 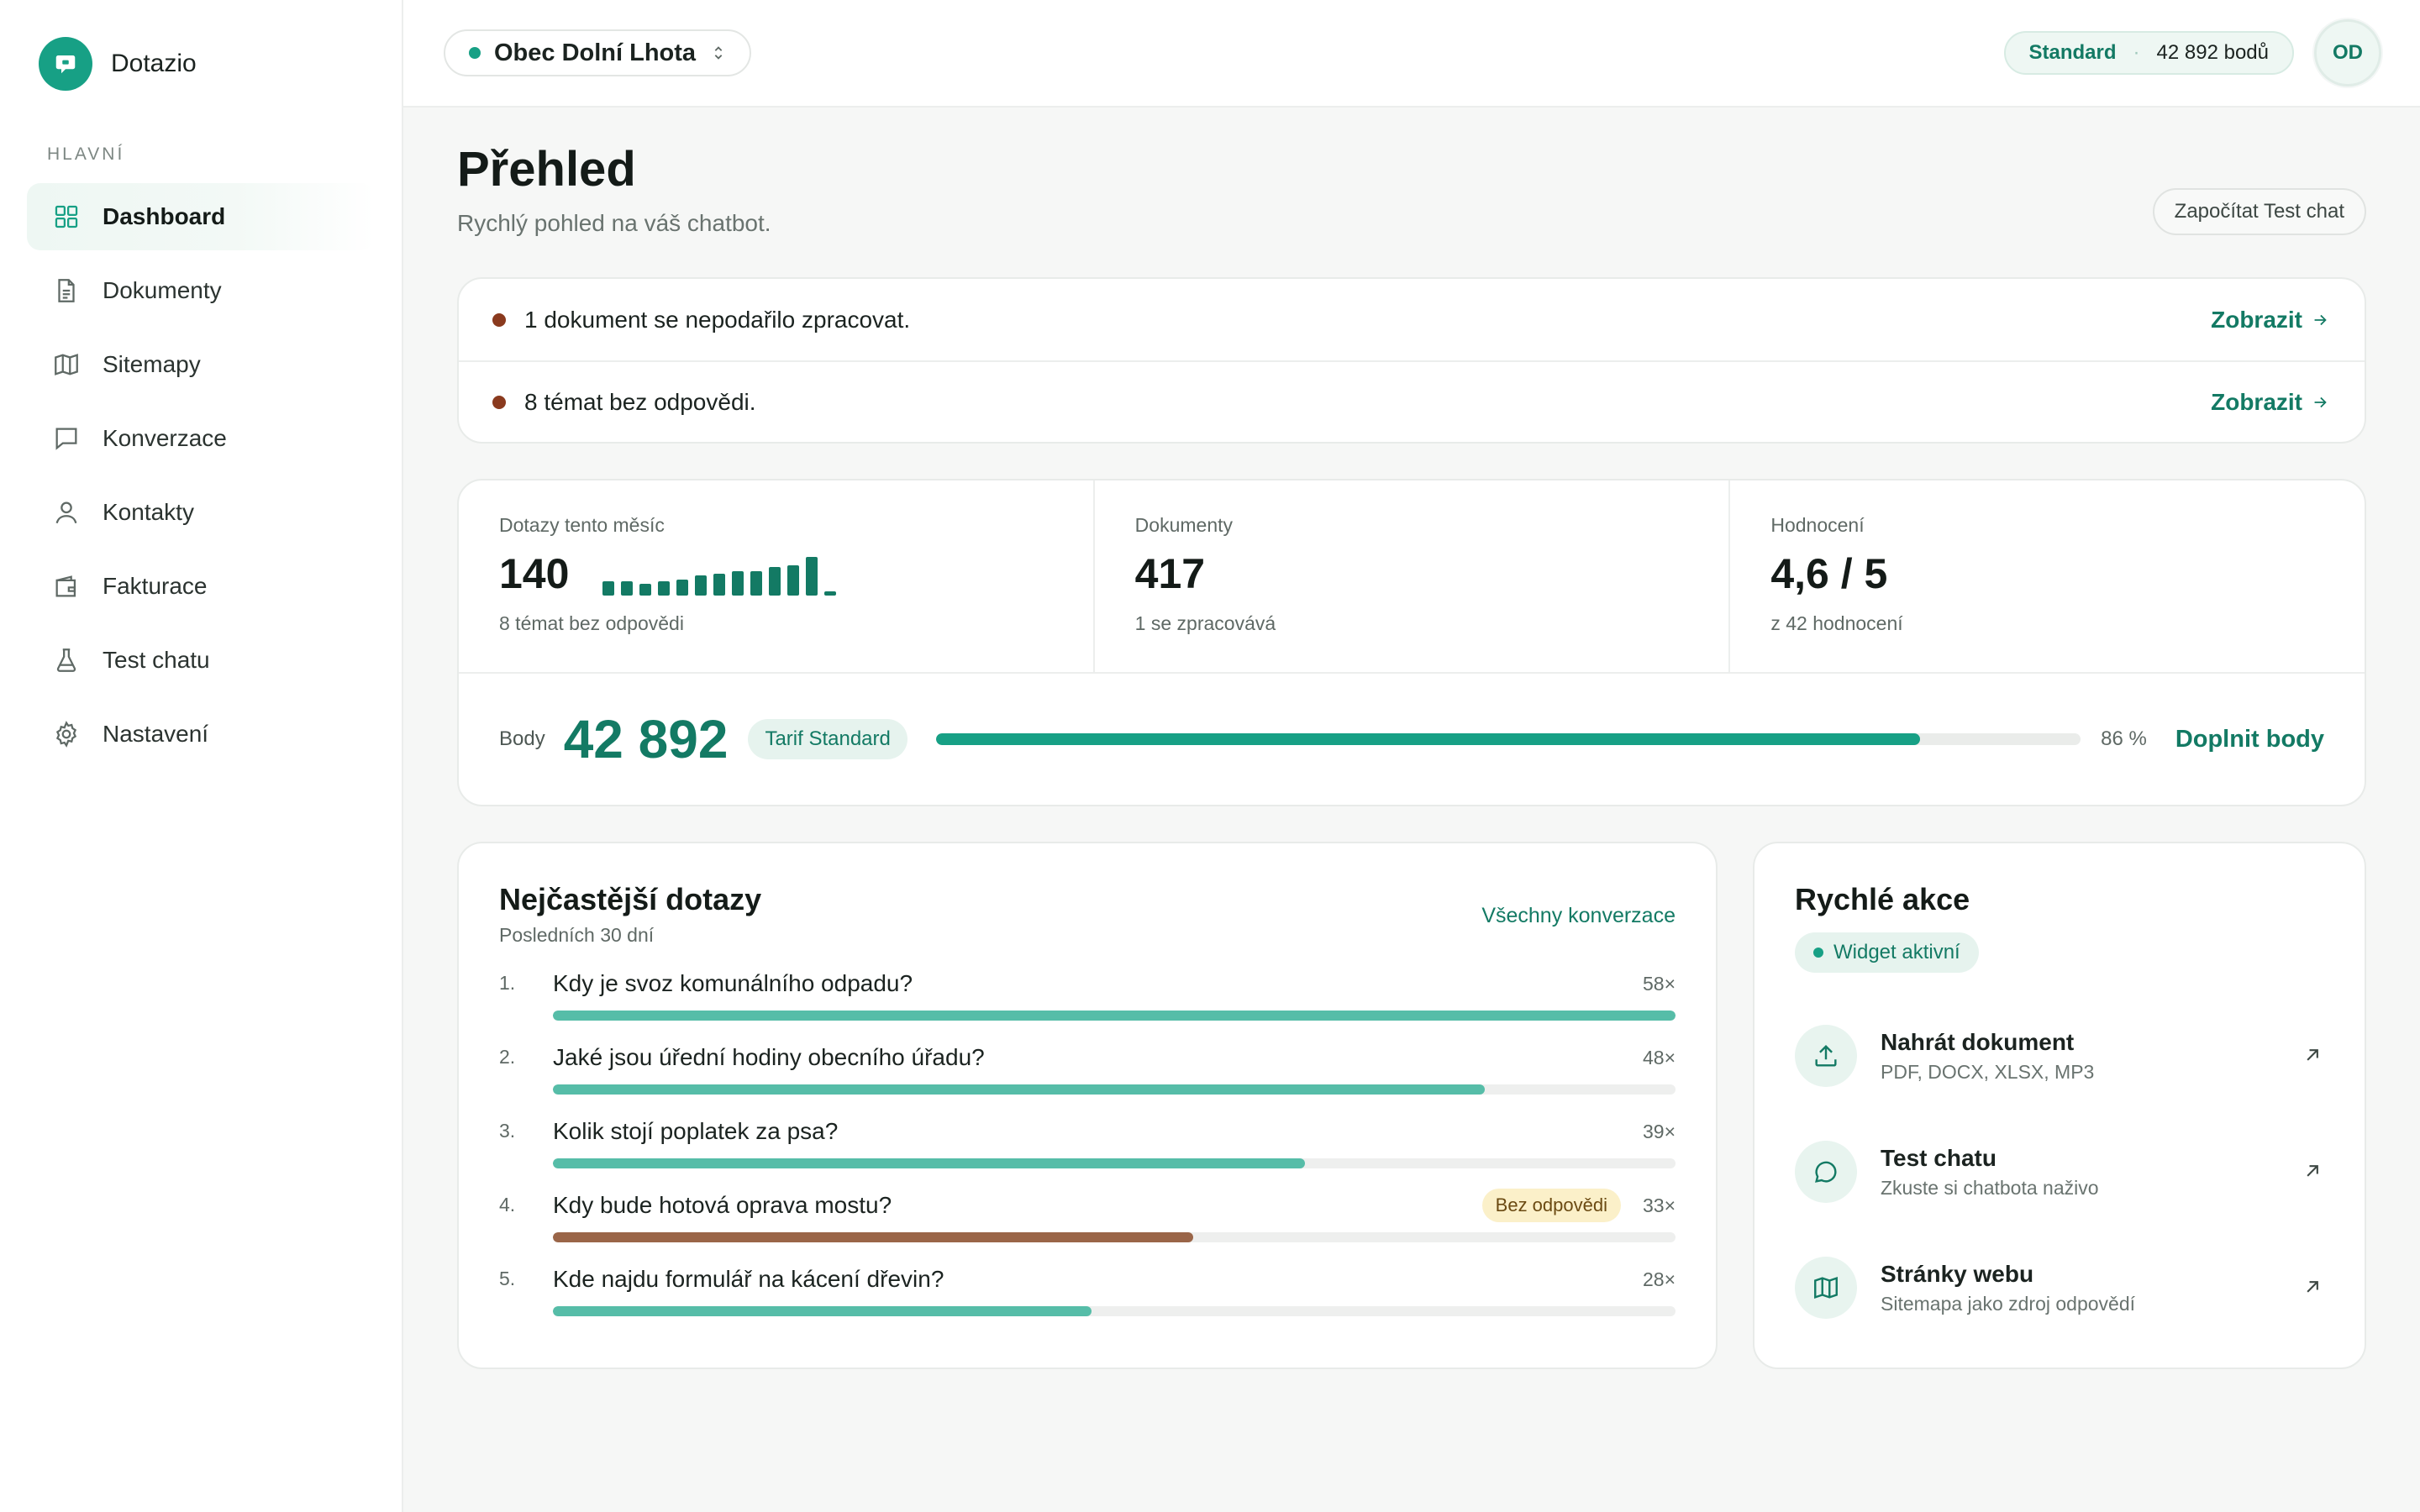 I want to click on stat-value: 140, so click(x=534, y=573).